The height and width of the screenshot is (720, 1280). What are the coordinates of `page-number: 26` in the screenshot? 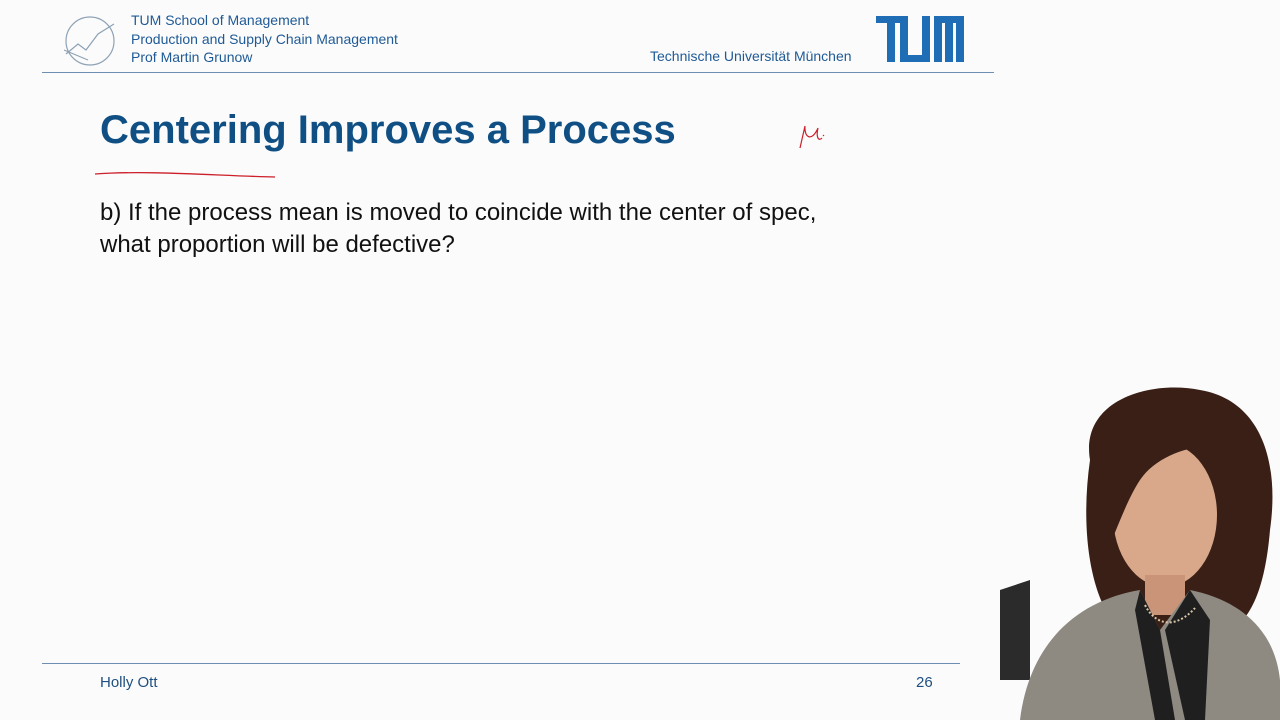 It's located at (924, 682).